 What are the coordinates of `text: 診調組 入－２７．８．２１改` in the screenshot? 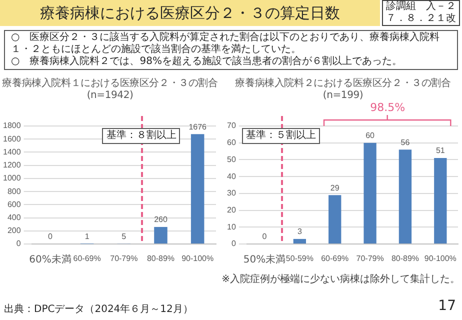 It's located at (421, 13).